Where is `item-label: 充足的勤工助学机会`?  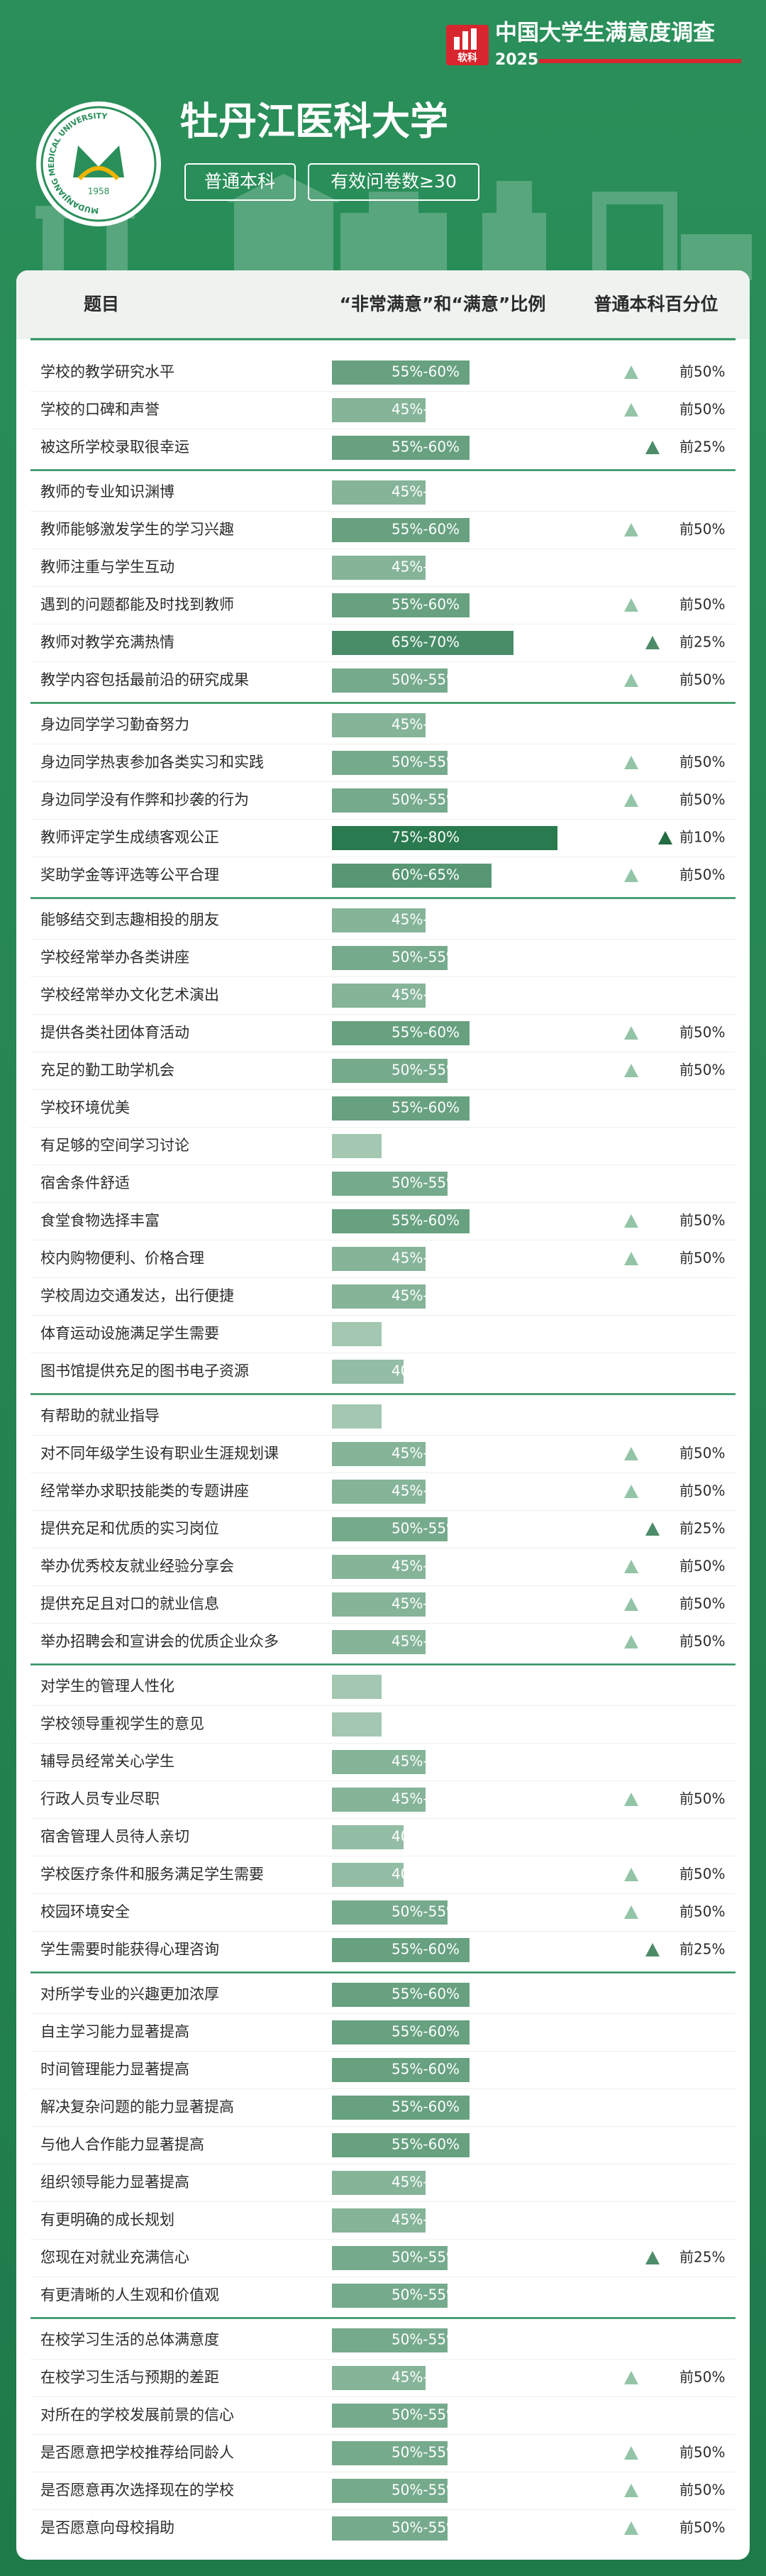
item-label: 充足的勤工助学机会 is located at coordinates (107, 1070).